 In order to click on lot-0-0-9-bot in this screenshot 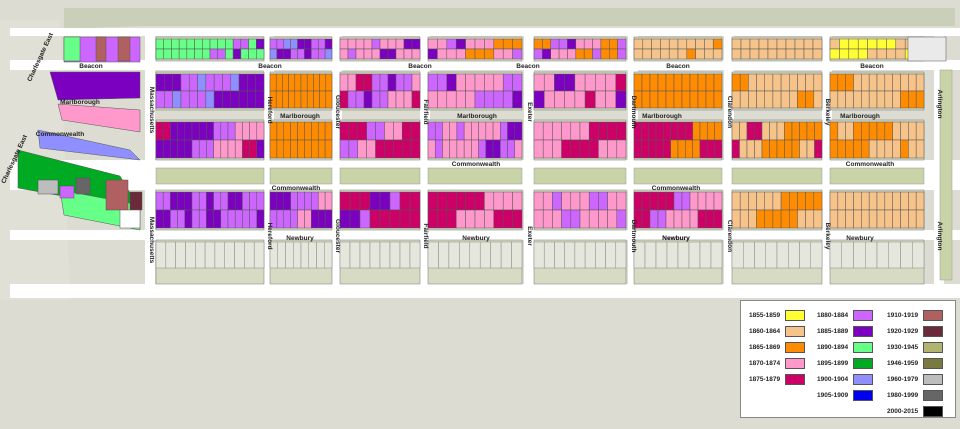, I will do `click(229, 54)`.